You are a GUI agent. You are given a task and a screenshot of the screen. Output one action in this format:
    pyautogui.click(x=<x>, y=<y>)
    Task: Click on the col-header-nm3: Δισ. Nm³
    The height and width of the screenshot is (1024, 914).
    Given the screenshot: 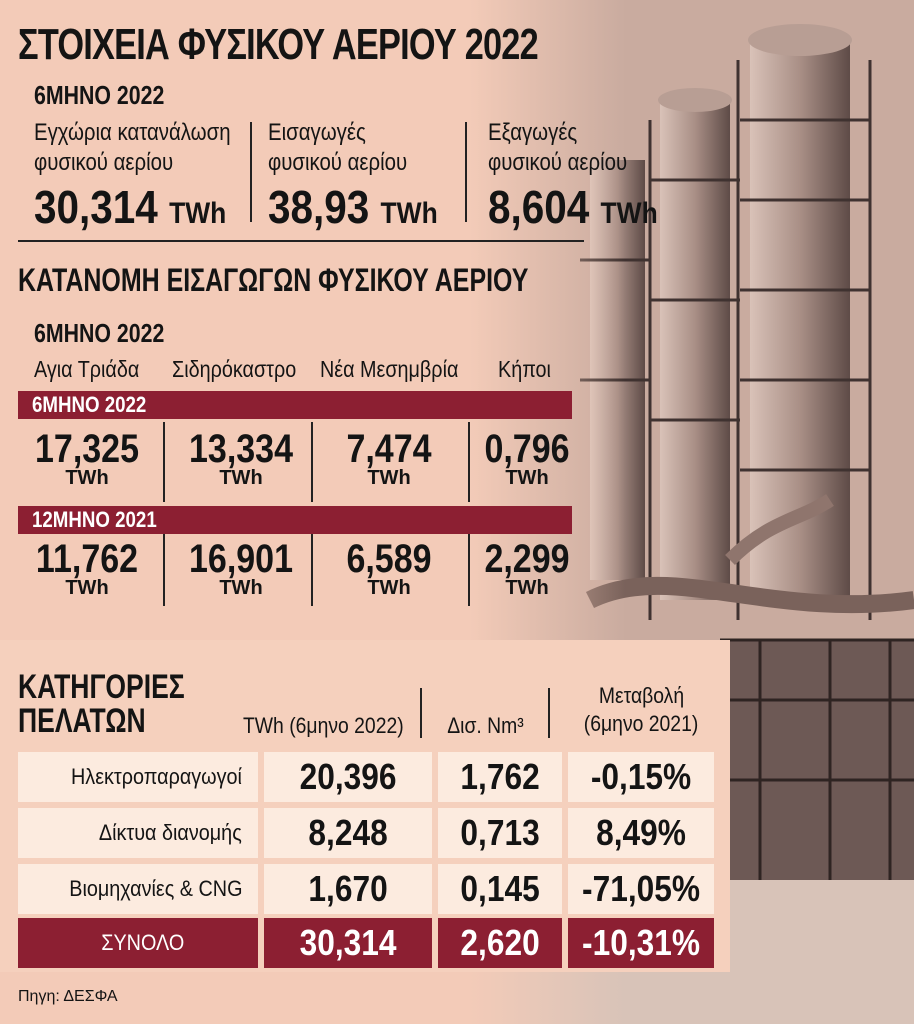 What is the action you would take?
    pyautogui.click(x=485, y=725)
    